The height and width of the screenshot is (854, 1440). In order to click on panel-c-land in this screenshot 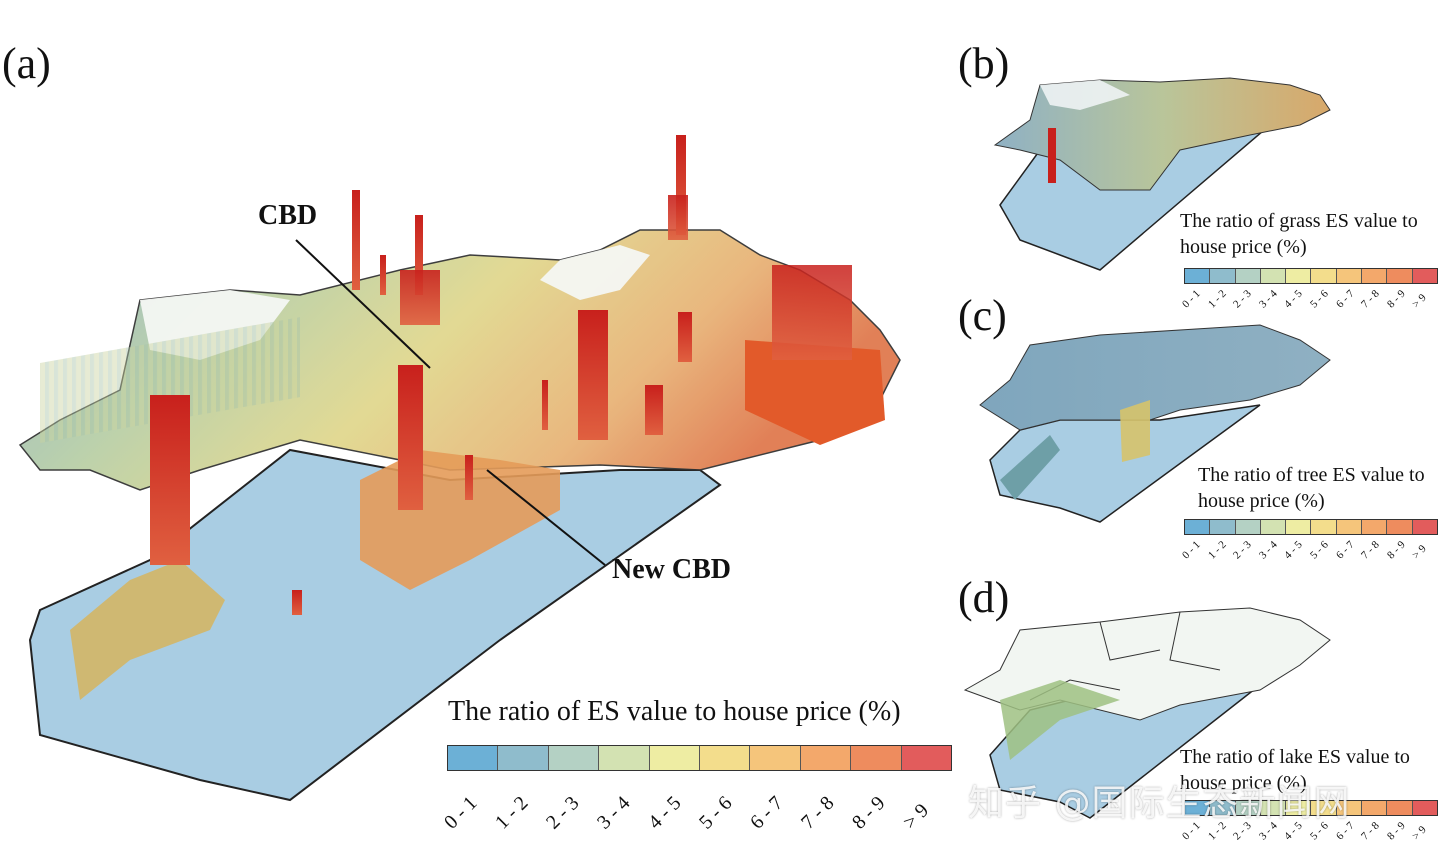, I will do `click(1155, 377)`.